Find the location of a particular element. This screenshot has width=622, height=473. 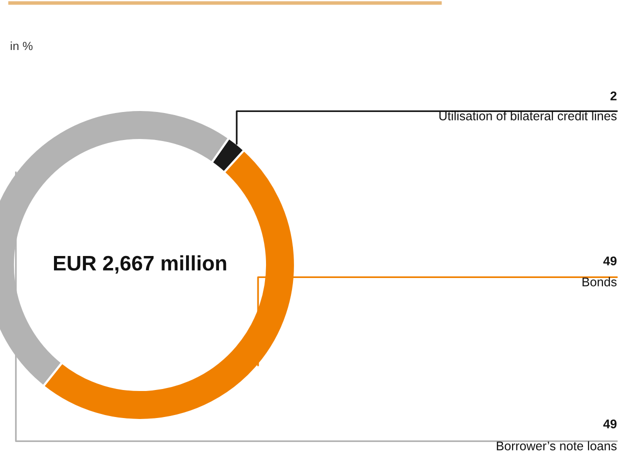

data-label: 2 is located at coordinates (613, 96).